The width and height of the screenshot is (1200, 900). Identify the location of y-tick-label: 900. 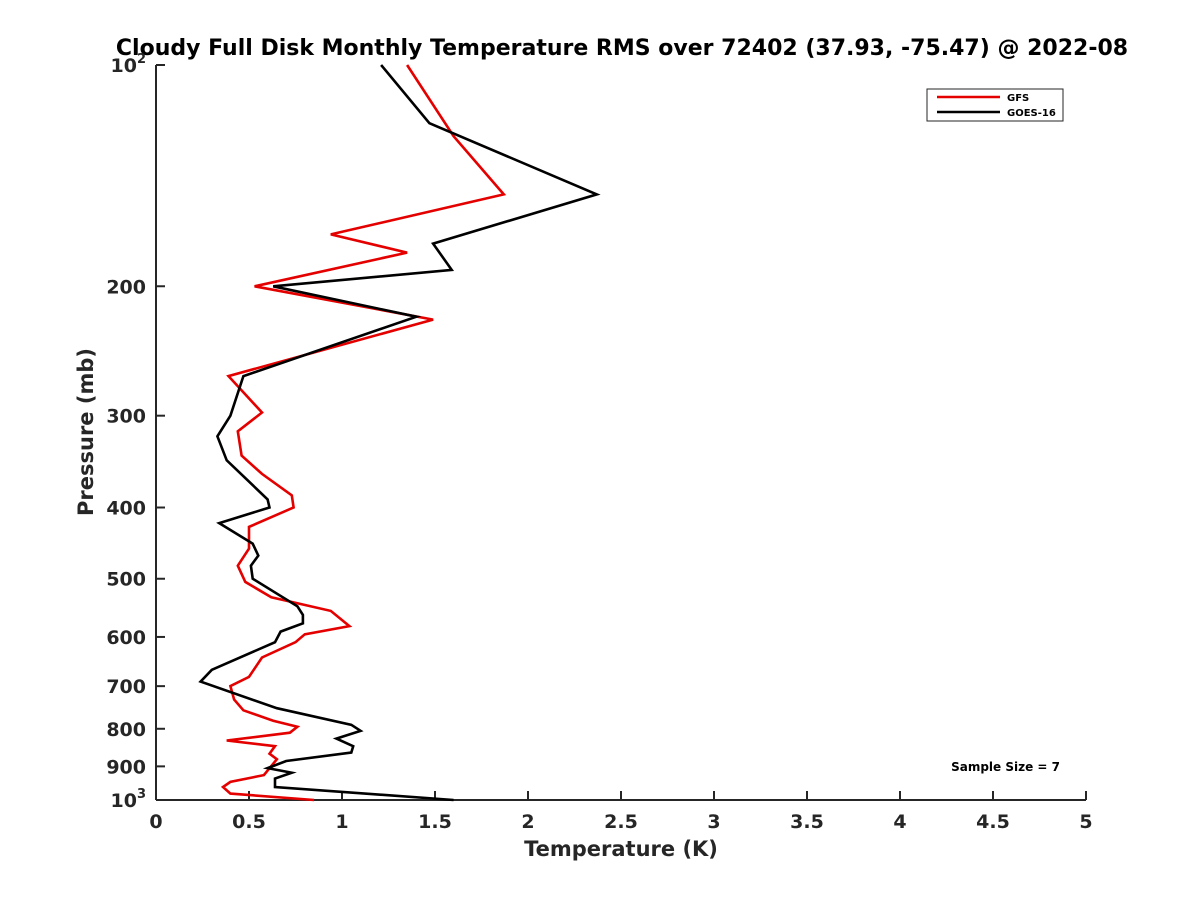
(126, 767).